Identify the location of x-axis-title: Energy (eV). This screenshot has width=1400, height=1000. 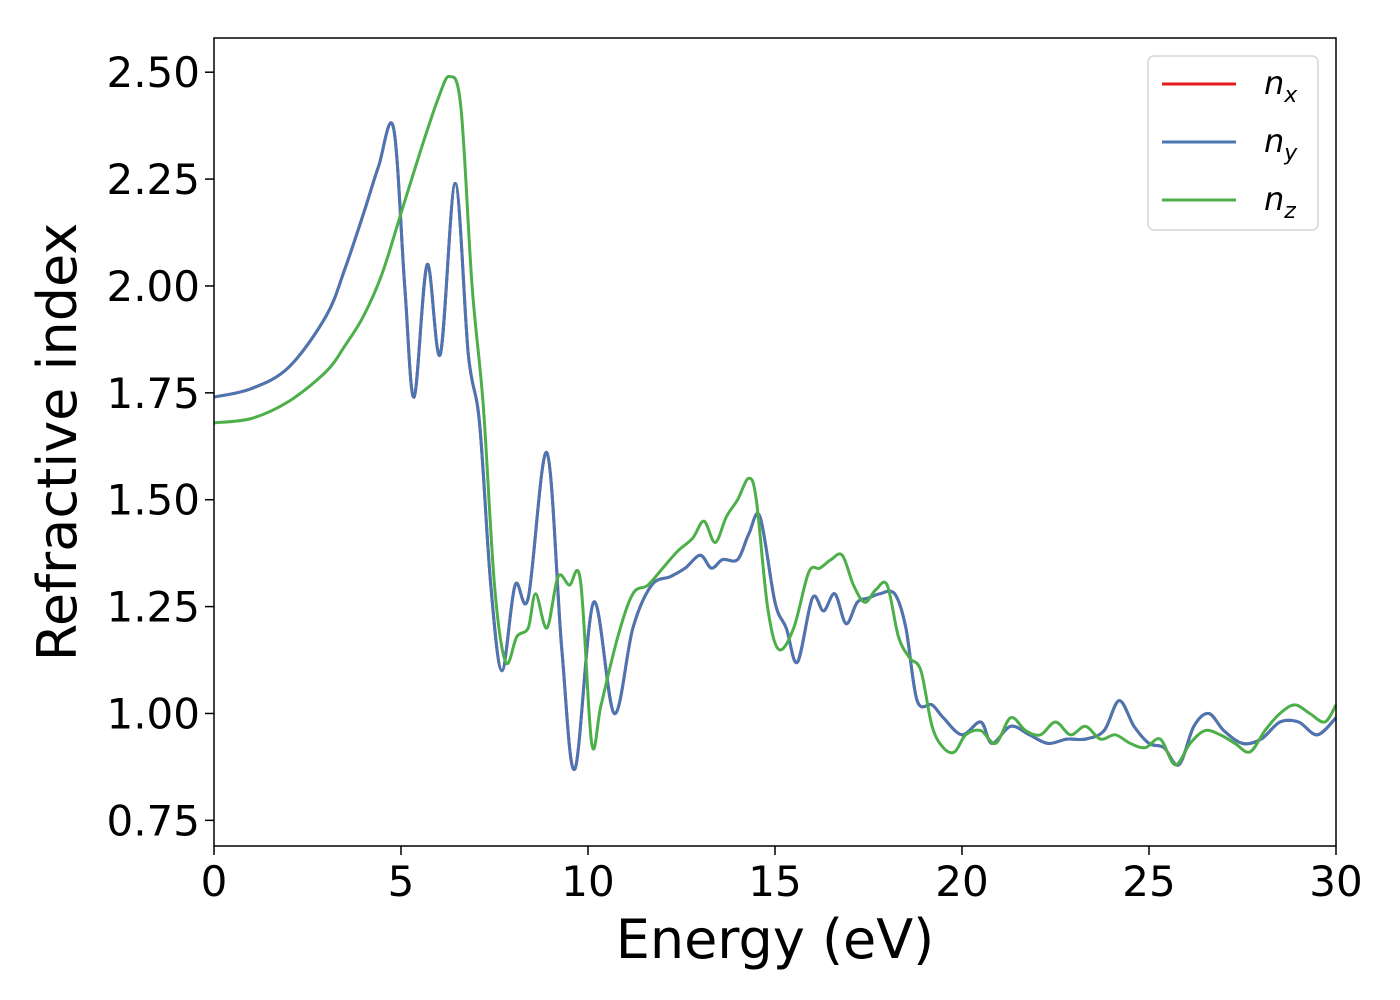
(775, 939).